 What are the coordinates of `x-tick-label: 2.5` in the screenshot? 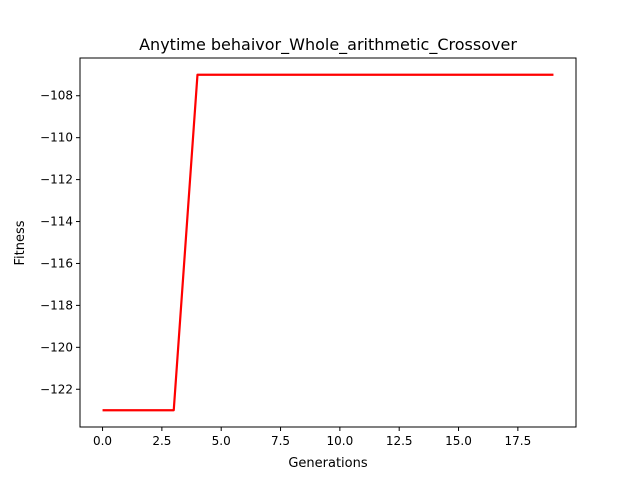 It's located at (161, 441).